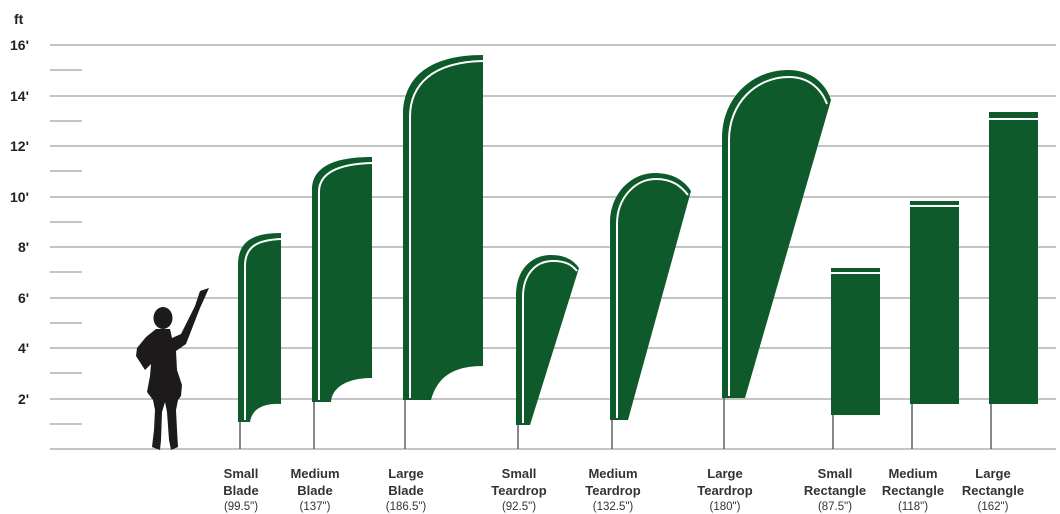  I want to click on y-tick-8: 8', so click(23, 247).